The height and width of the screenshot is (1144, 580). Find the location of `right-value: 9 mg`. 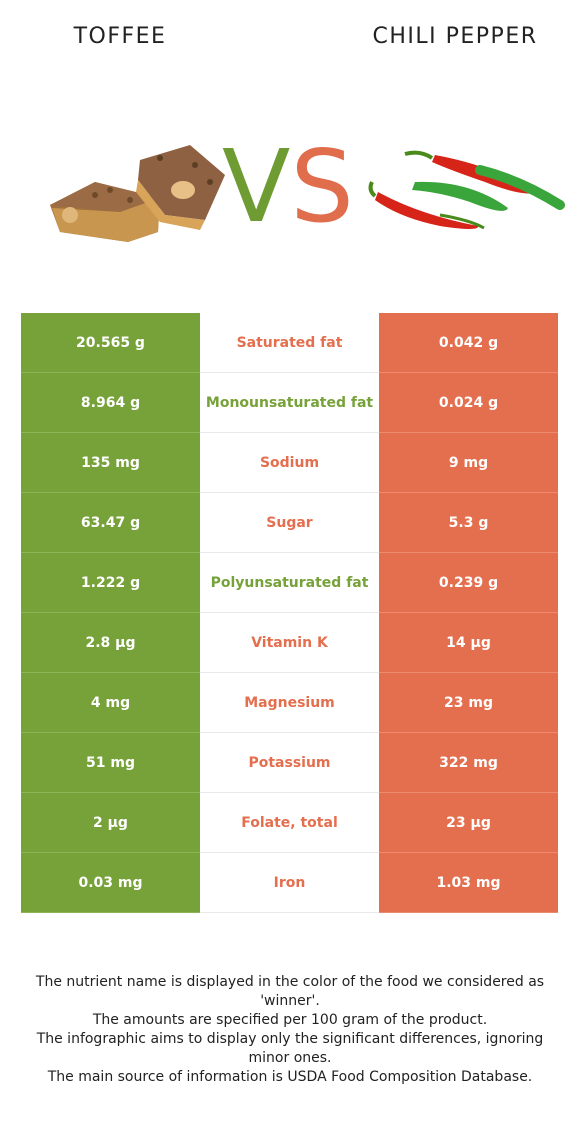

right-value: 9 mg is located at coordinates (468, 462).